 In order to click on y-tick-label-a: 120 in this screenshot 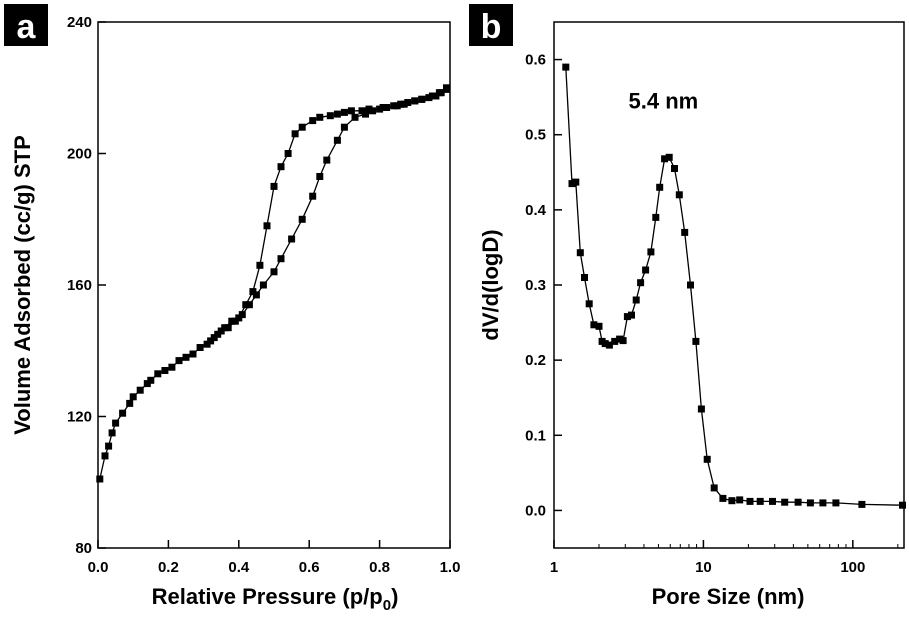, I will do `click(79, 417)`.